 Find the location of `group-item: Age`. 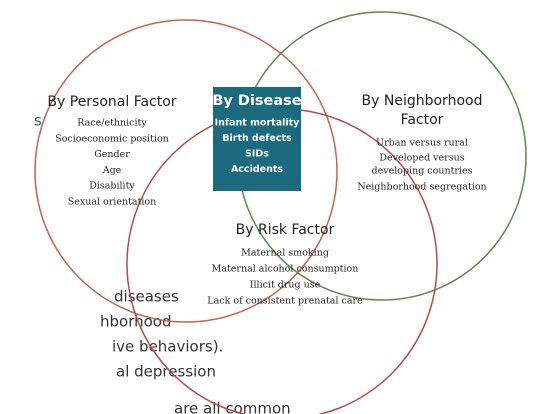

group-item: Age is located at coordinates (112, 170).